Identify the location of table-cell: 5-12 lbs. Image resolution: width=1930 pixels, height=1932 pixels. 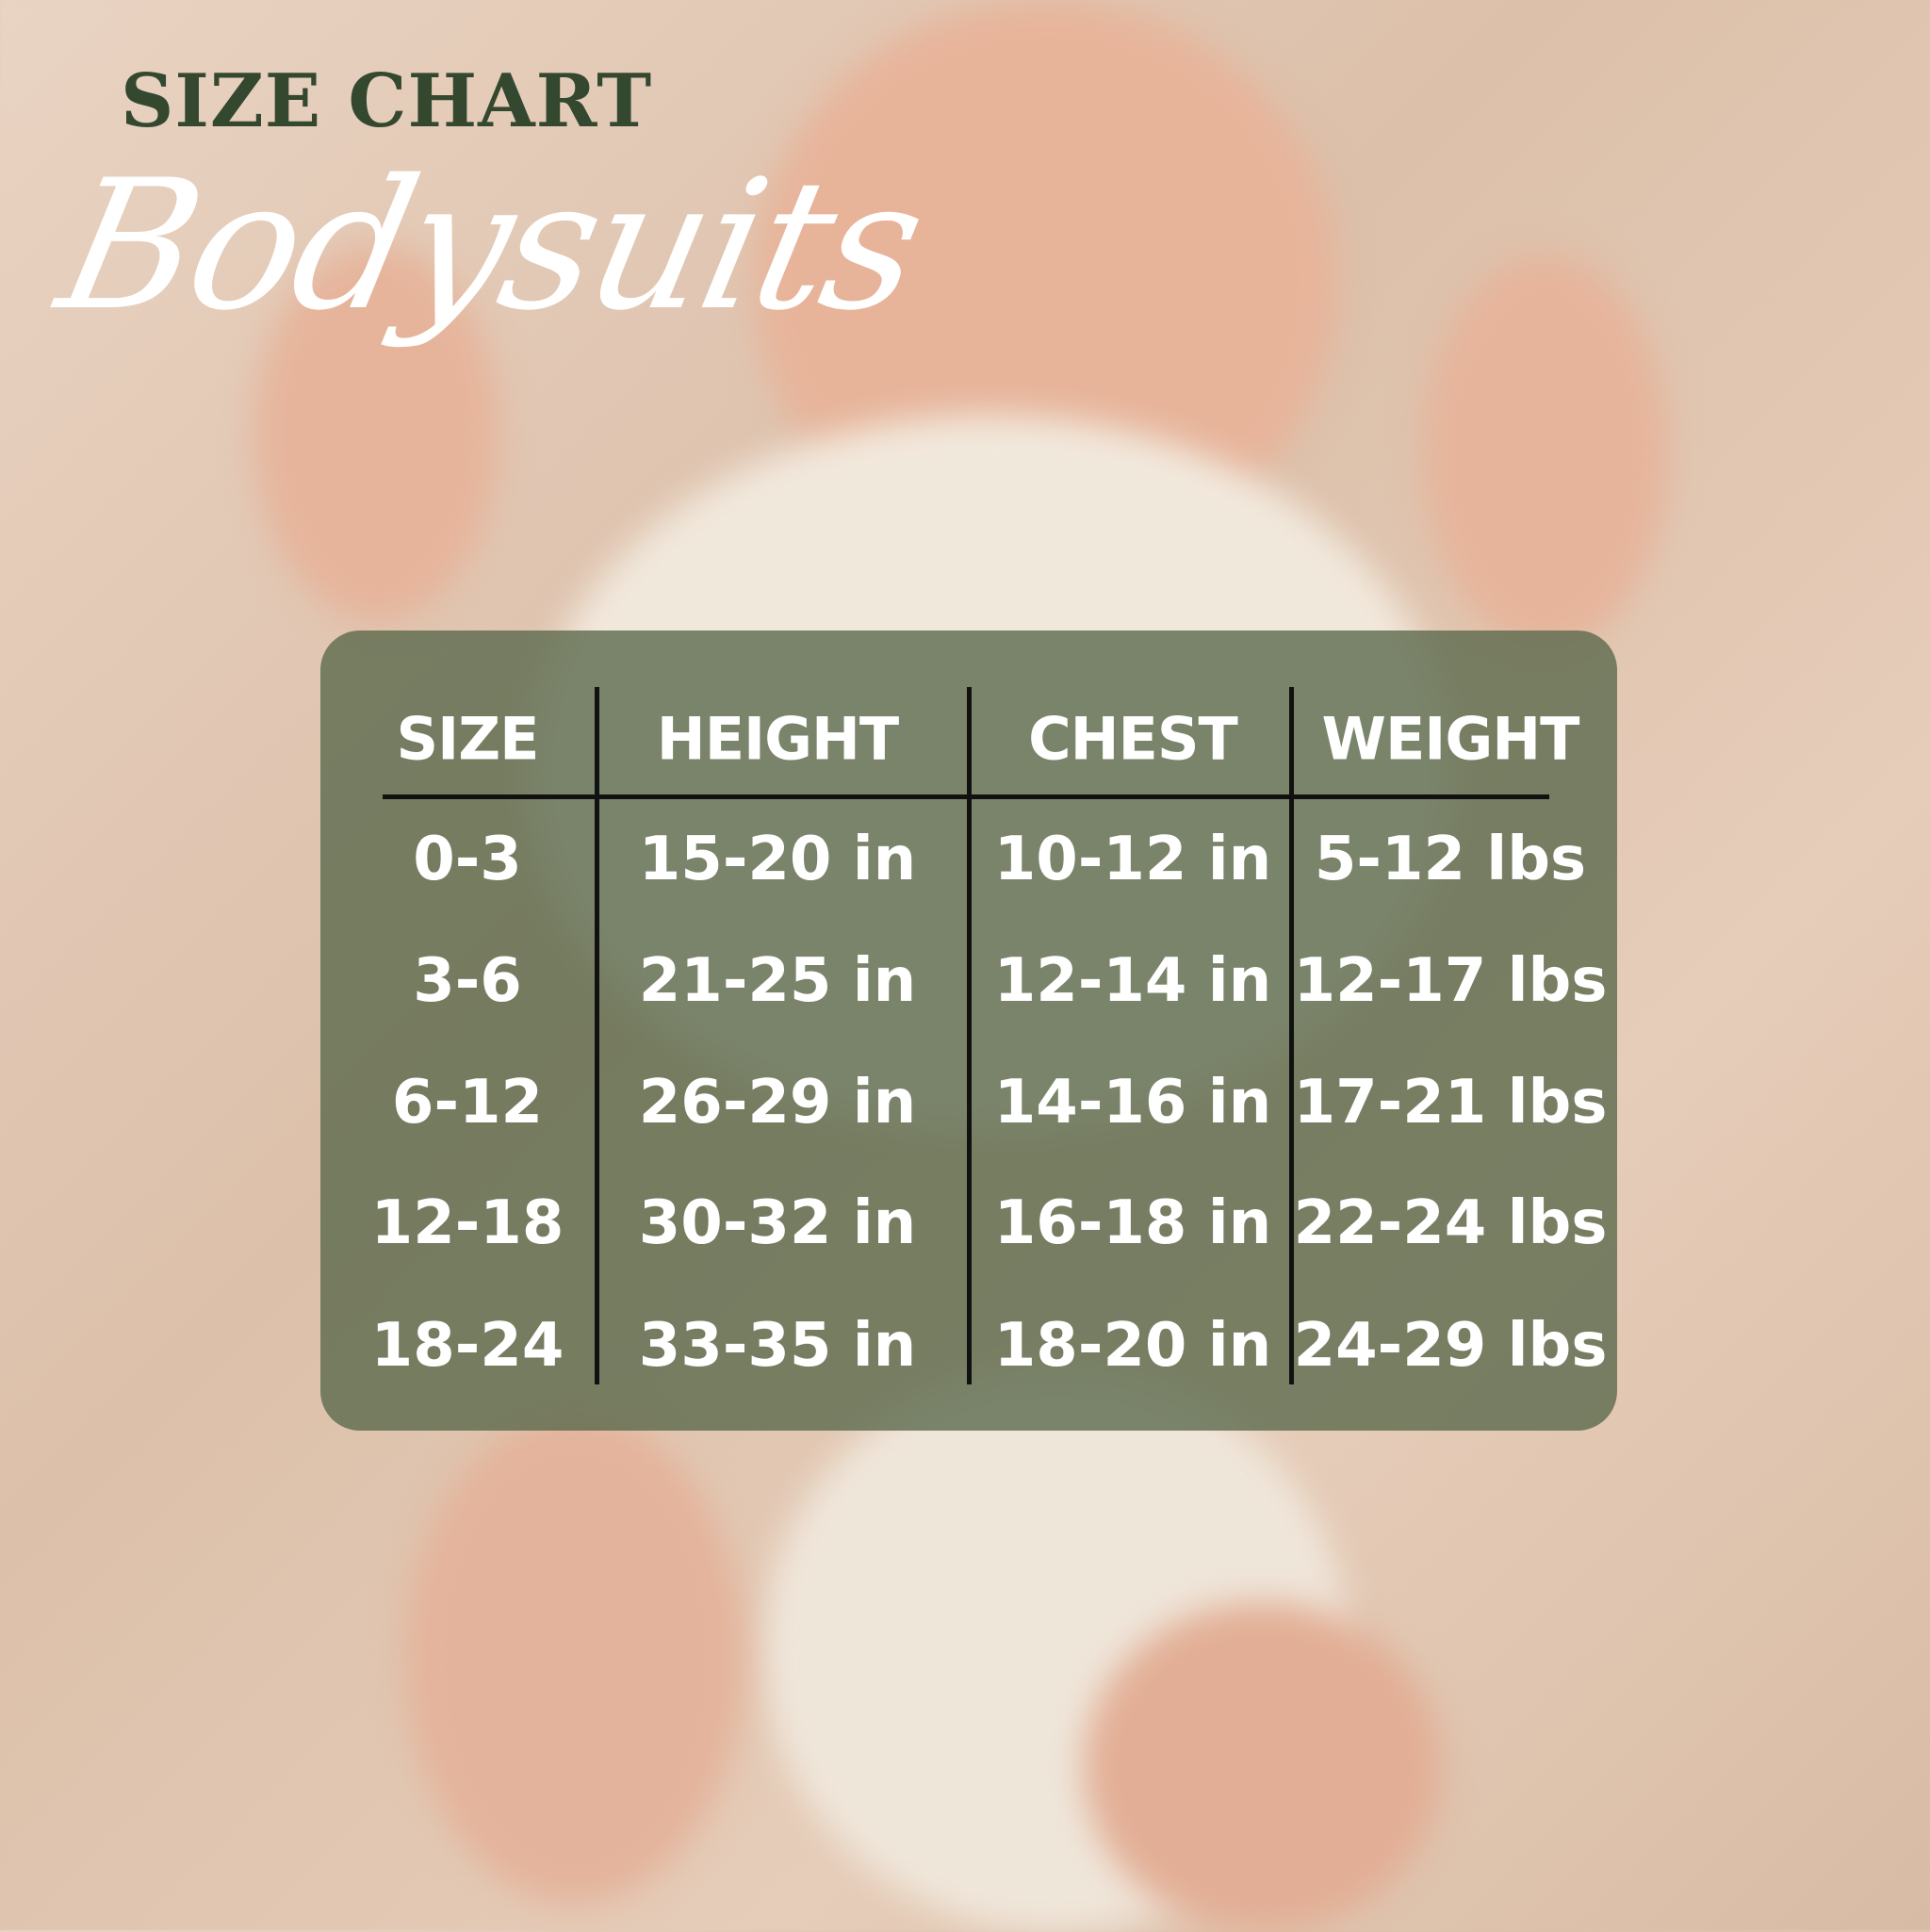
(1450, 859).